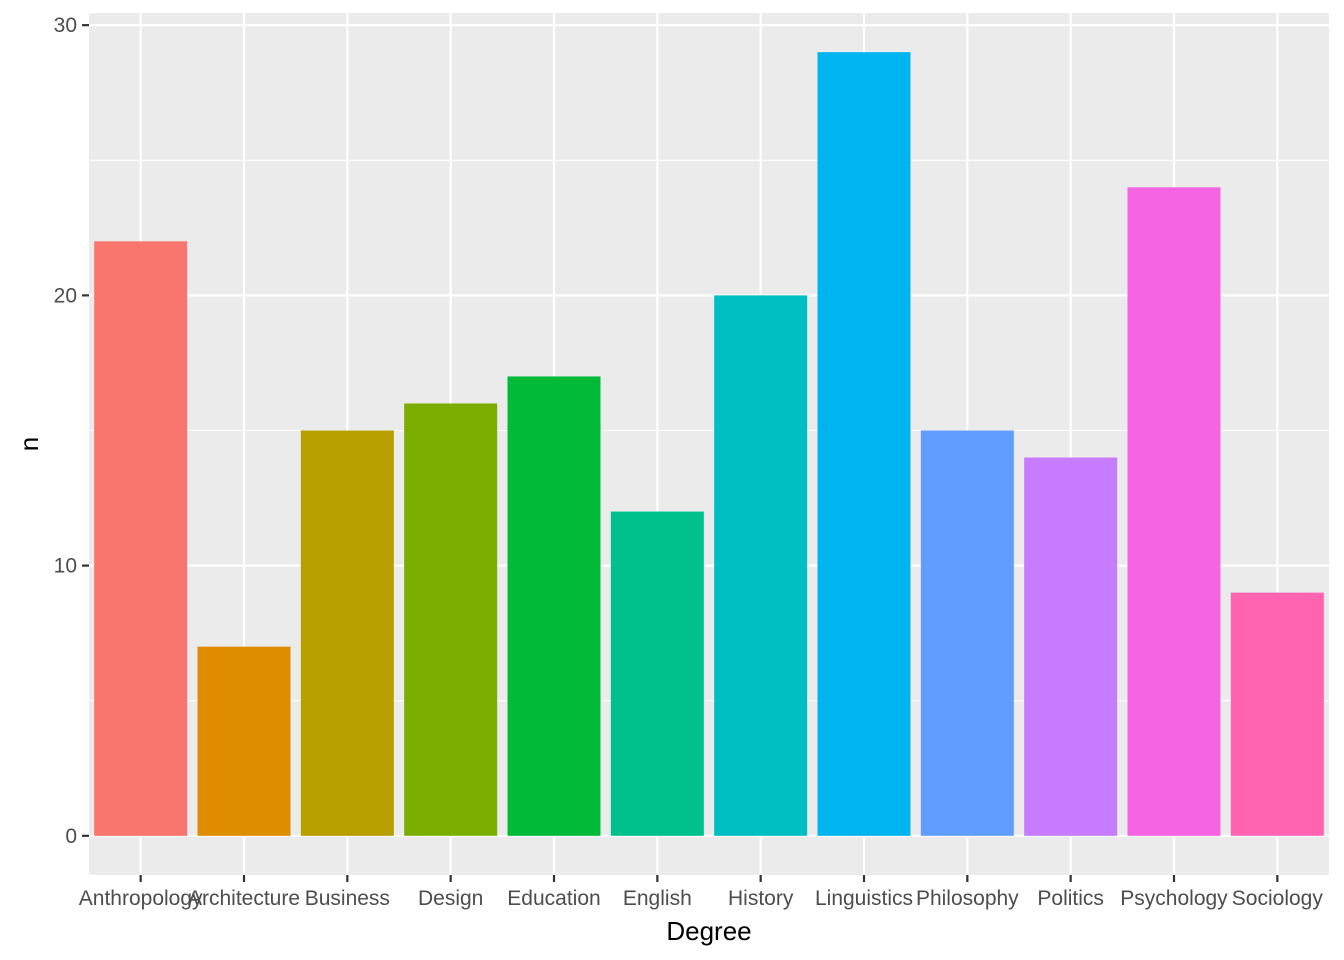 The width and height of the screenshot is (1344, 960). I want to click on bar-anthropology, so click(141, 538).